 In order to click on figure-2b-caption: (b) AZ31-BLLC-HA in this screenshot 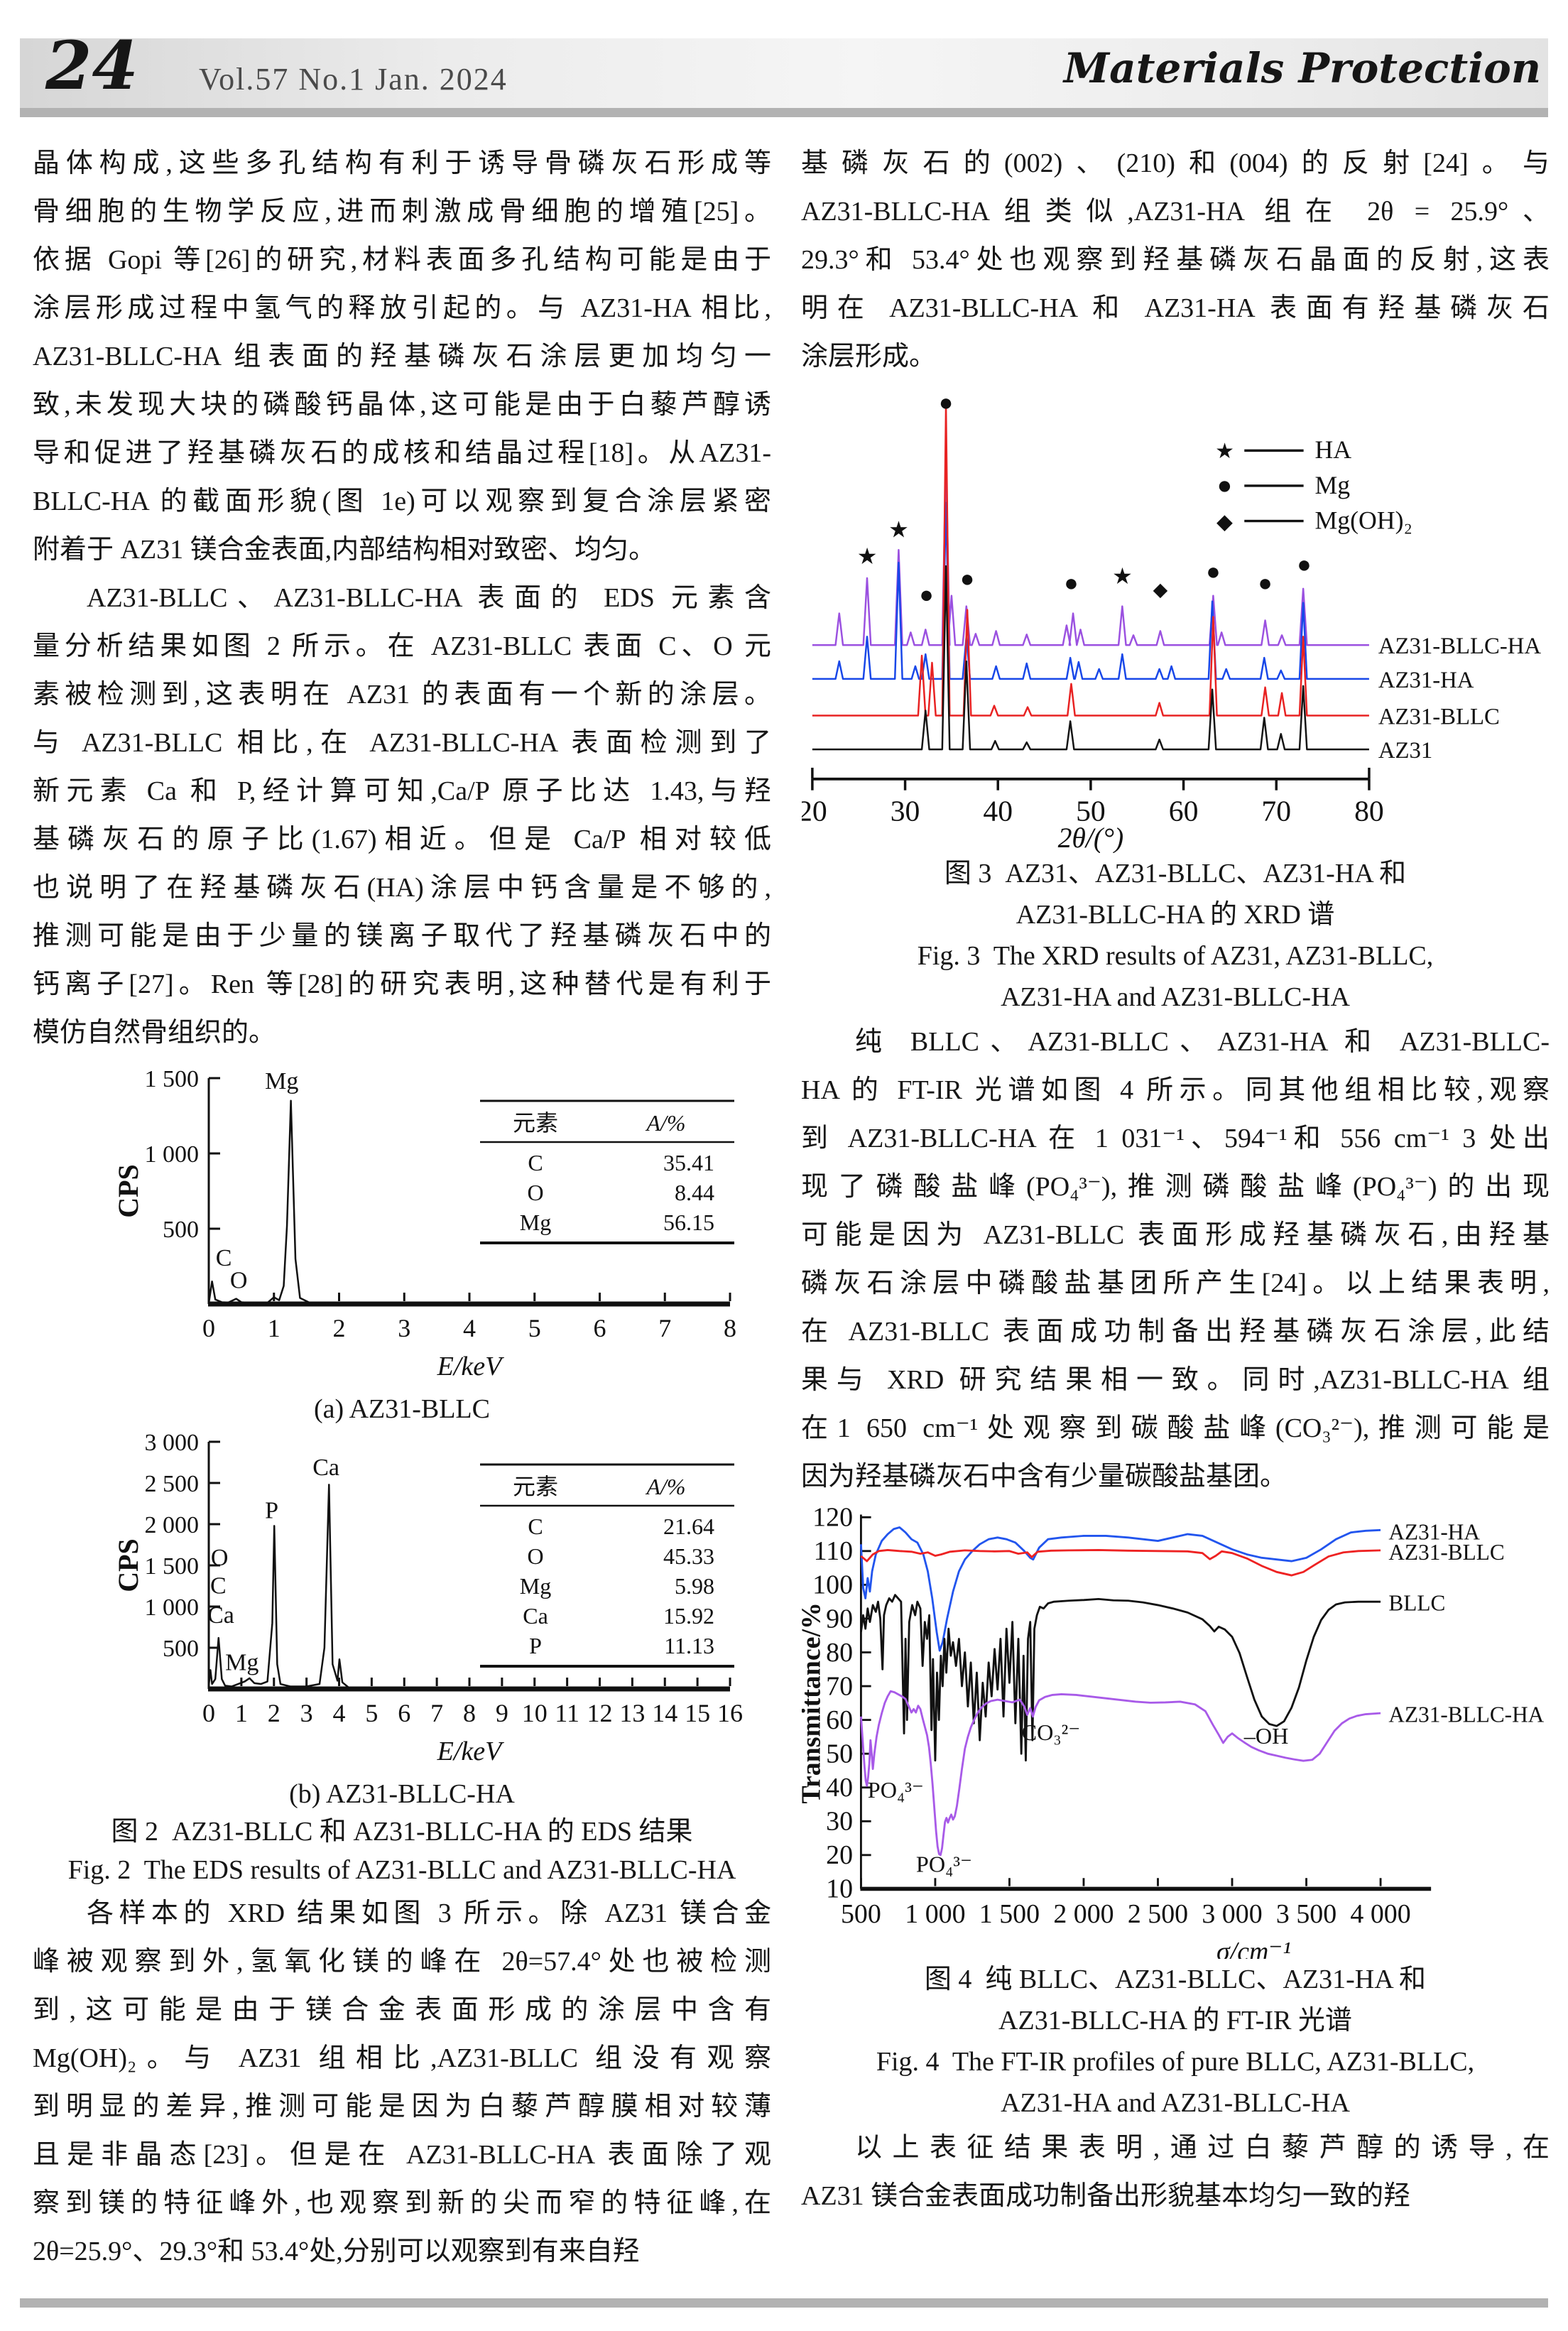, I will do `click(402, 1794)`.